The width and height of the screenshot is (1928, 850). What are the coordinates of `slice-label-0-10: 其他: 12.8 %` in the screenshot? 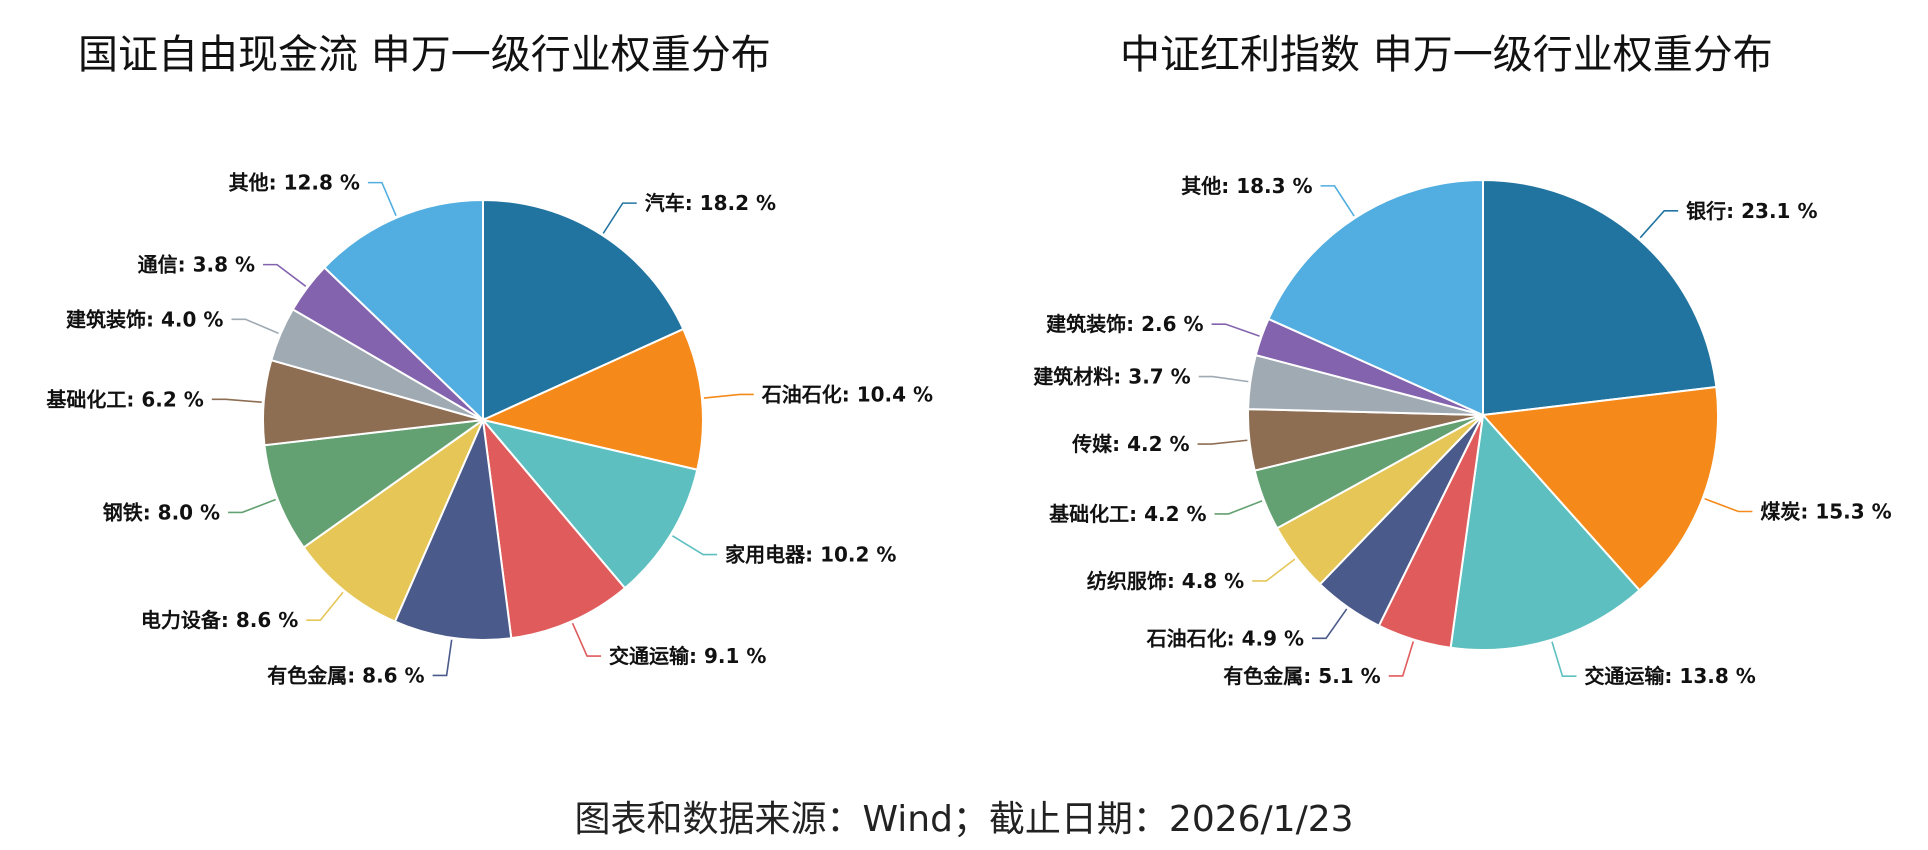 It's located at (294, 183).